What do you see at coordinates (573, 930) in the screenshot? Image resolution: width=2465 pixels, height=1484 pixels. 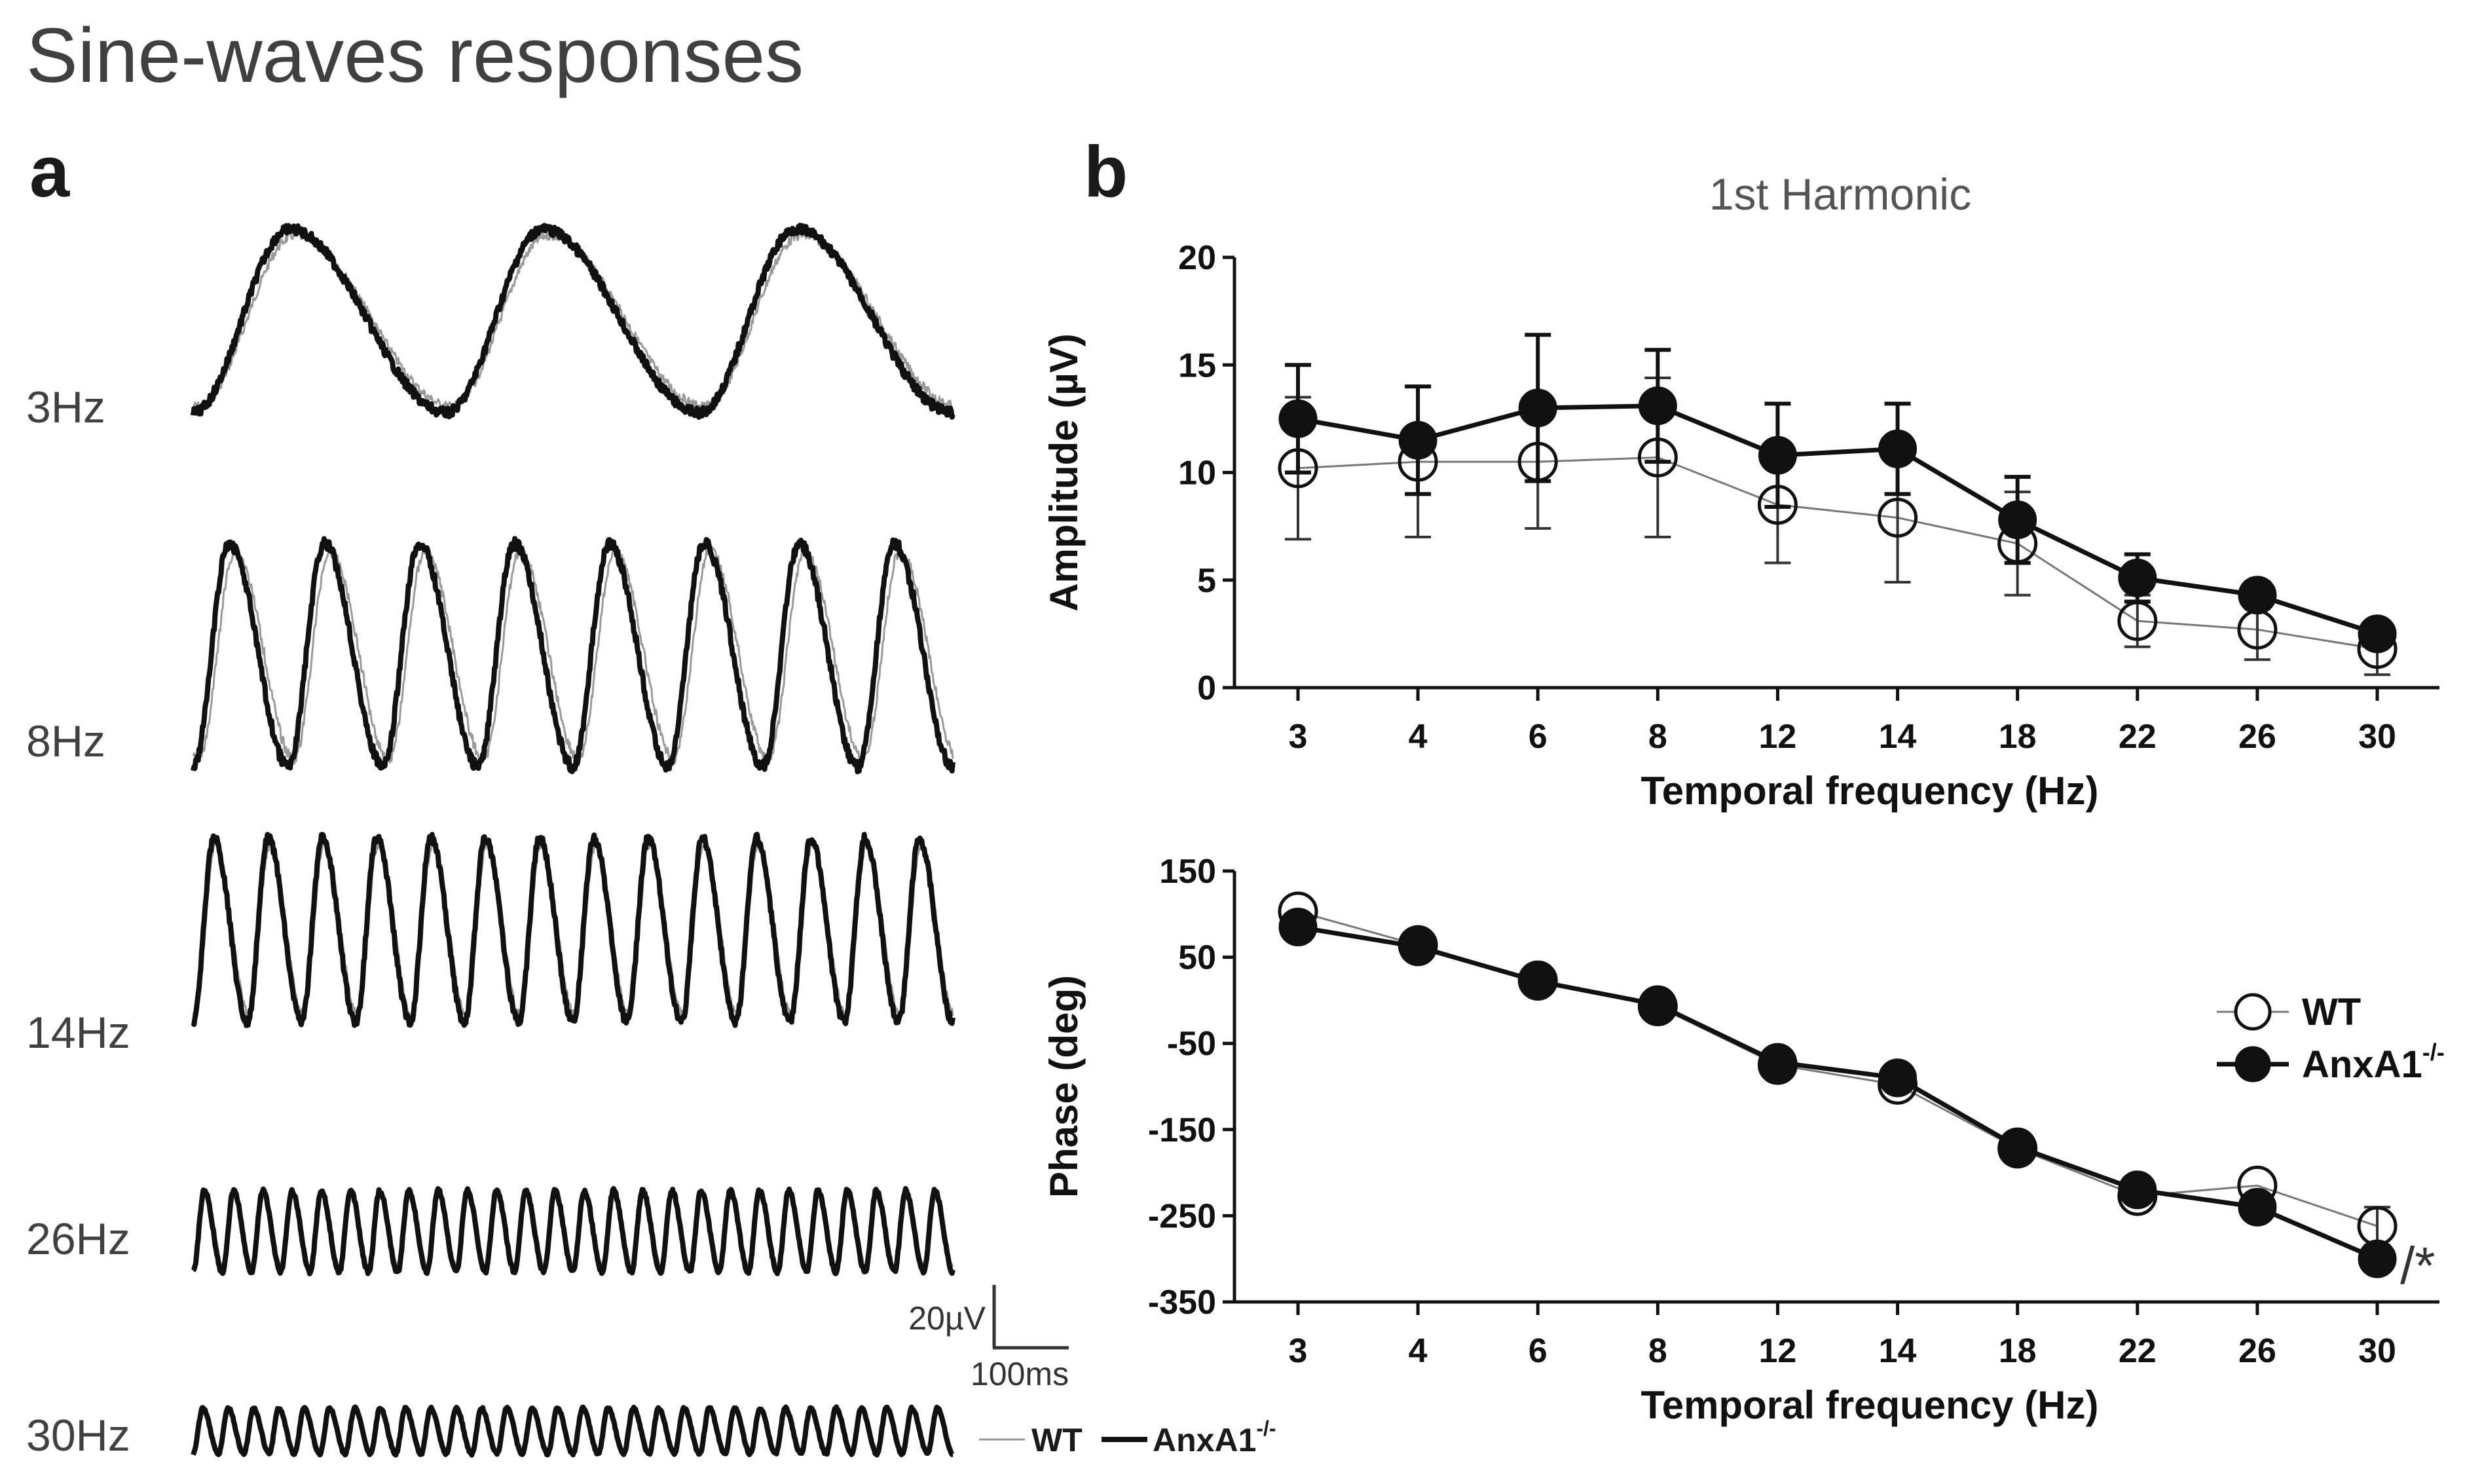 I see `trace-14hz-ko` at bounding box center [573, 930].